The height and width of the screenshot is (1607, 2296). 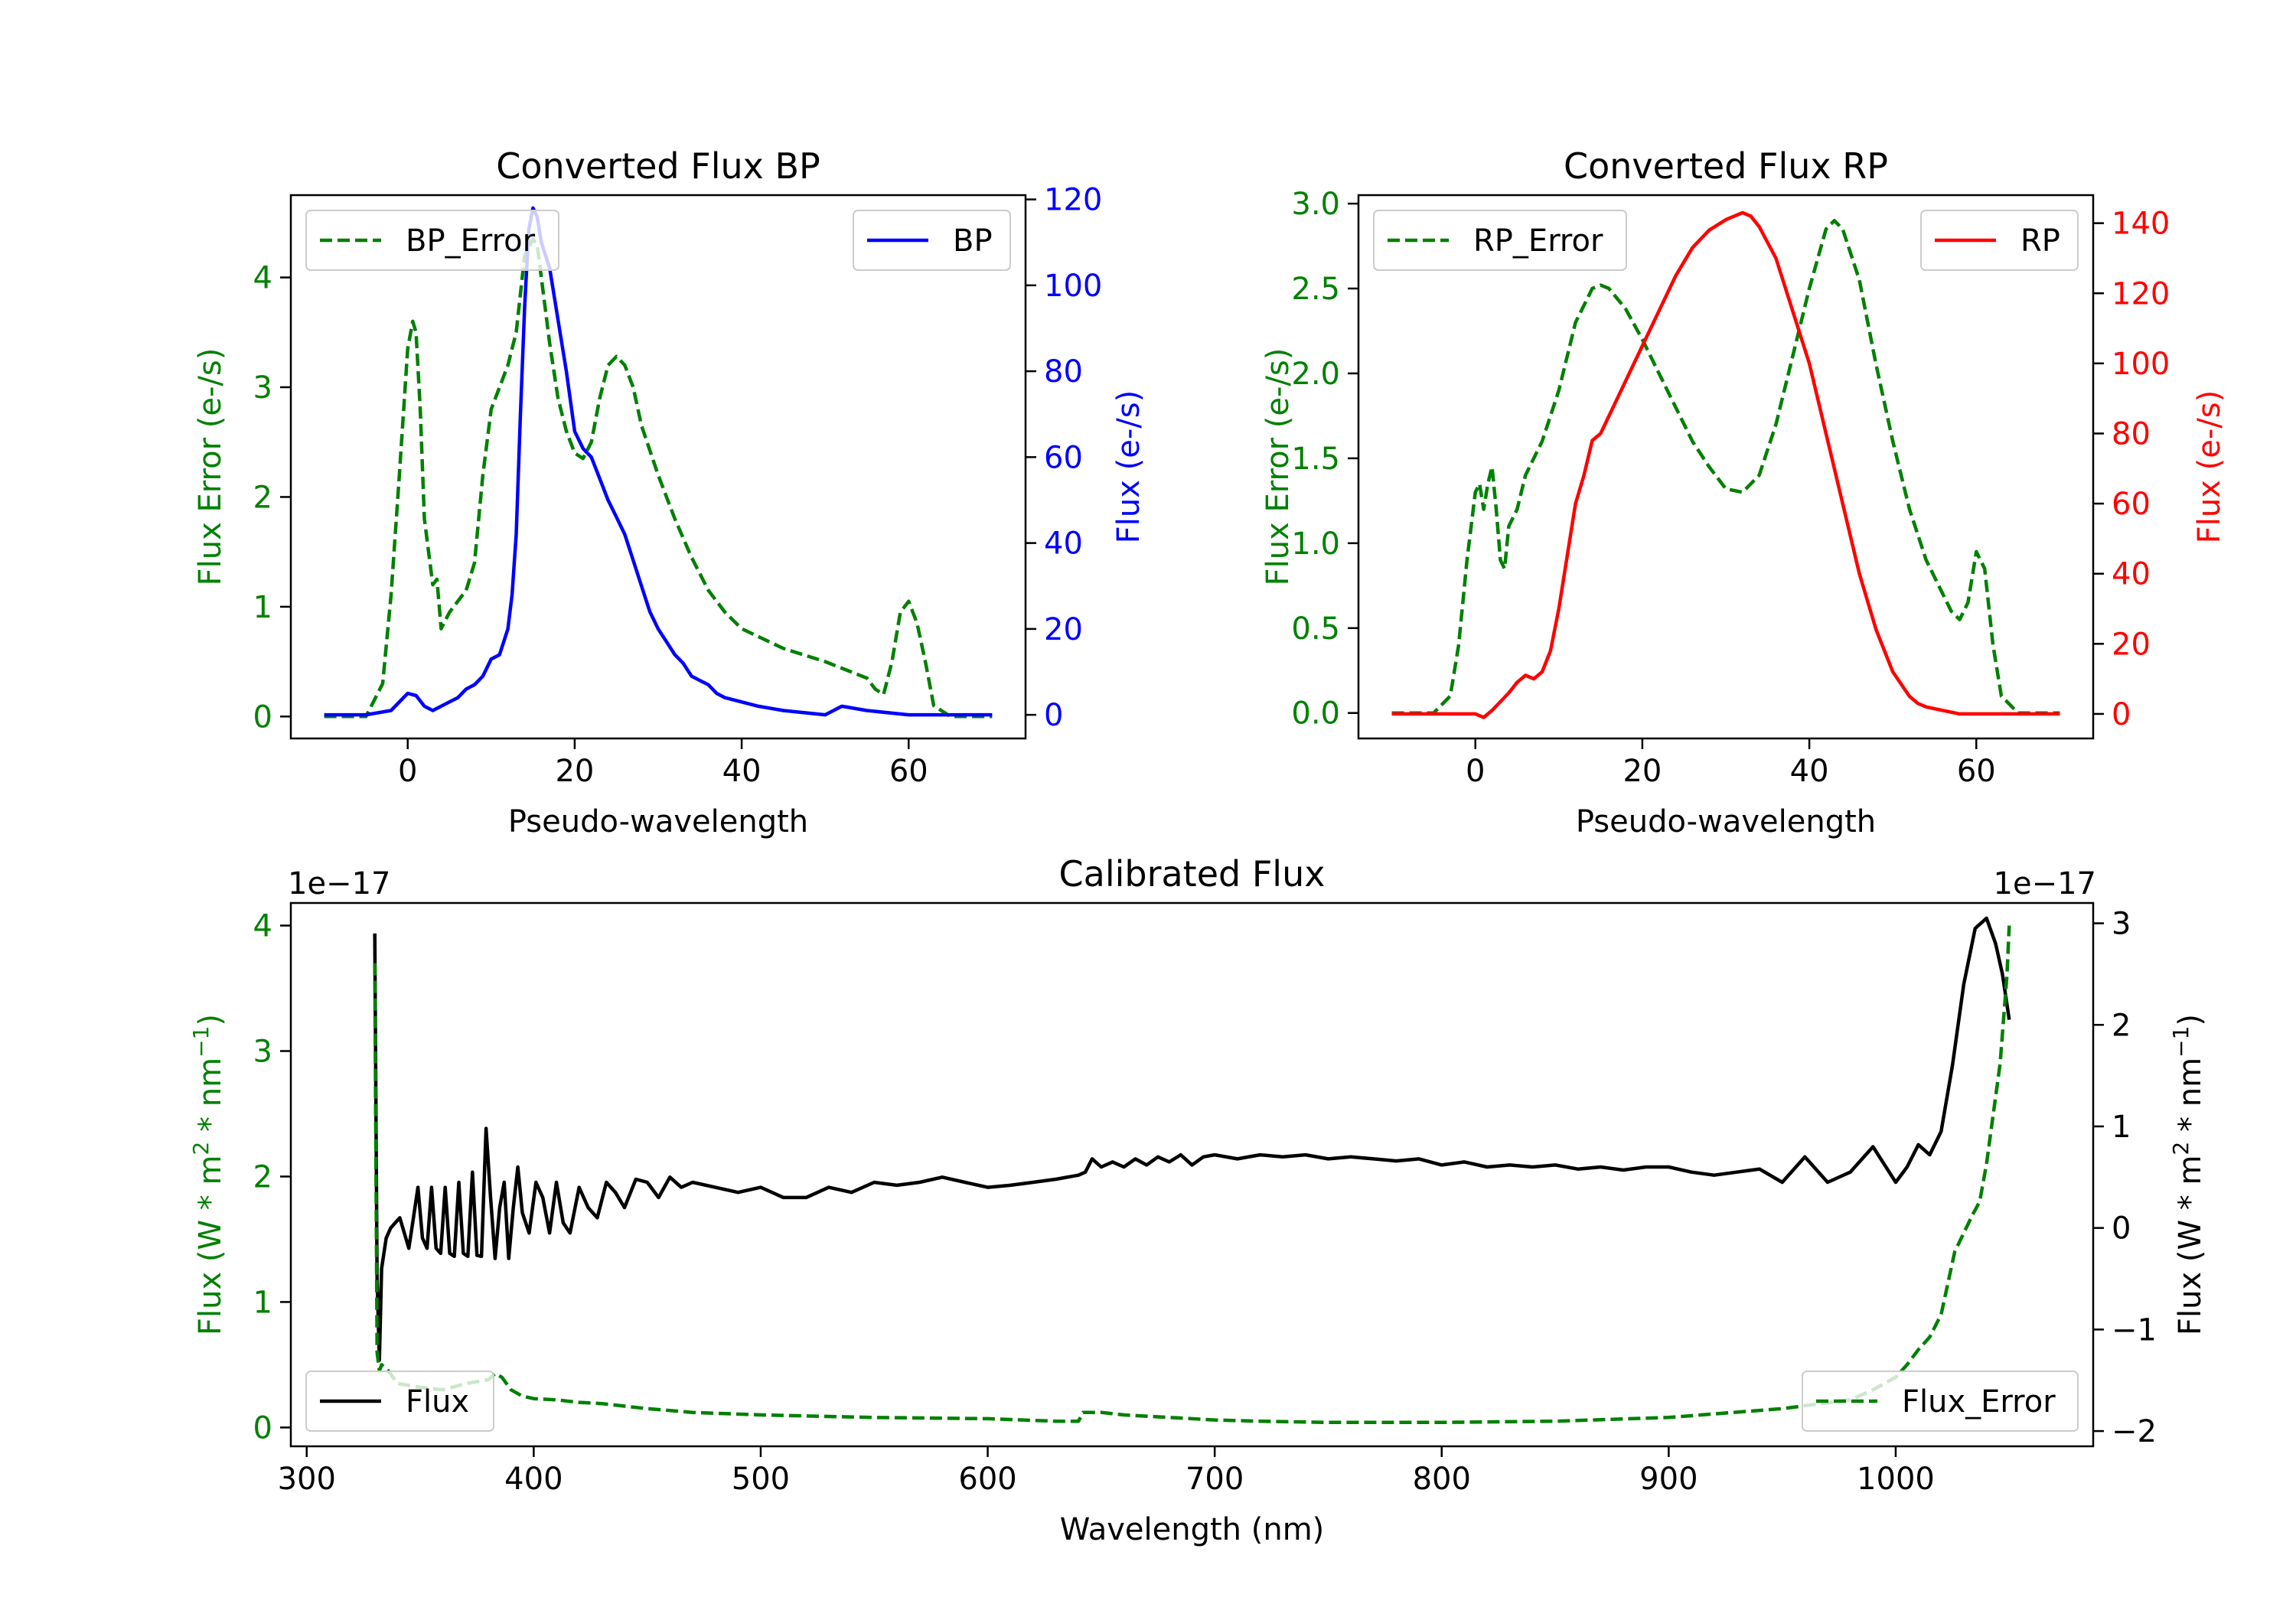 What do you see at coordinates (1896, 1479) in the screenshot?
I see `x-tick-label: 1000` at bounding box center [1896, 1479].